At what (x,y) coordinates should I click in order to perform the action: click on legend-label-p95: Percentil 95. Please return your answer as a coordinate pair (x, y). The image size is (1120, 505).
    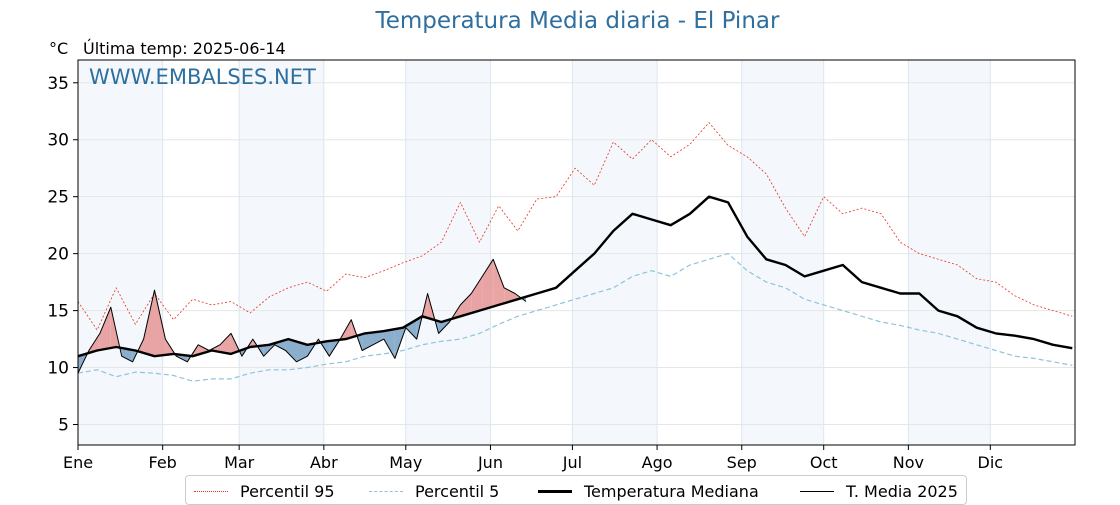
    Looking at the image, I should click on (287, 491).